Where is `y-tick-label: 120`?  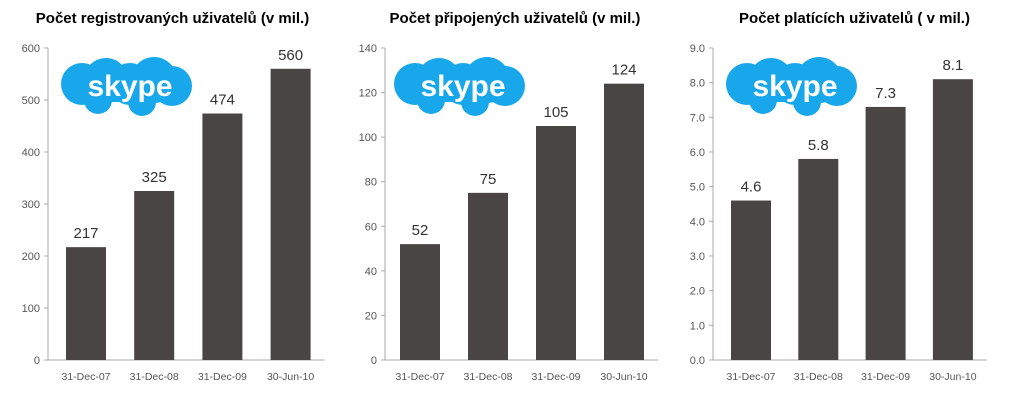
y-tick-label: 120 is located at coordinates (368, 94).